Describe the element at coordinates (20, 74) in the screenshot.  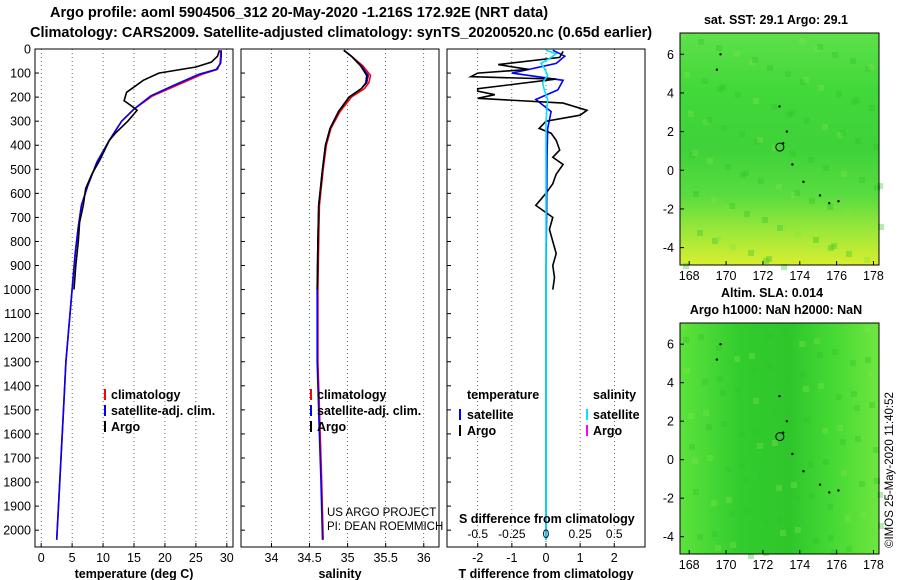
I see `depth-tick-label: 100` at that location.